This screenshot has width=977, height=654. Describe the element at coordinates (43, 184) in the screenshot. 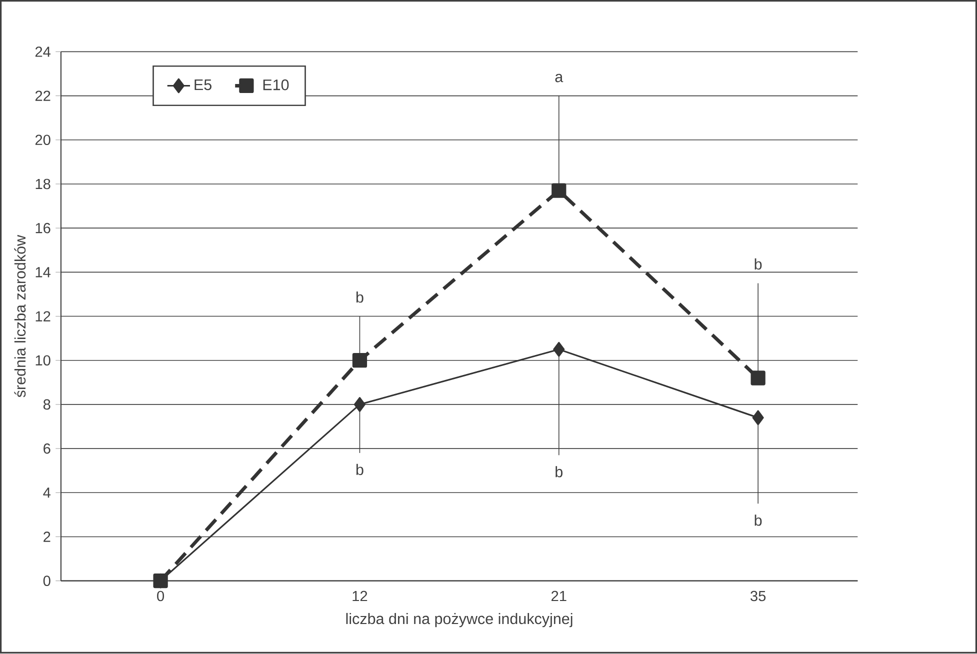

I see `y-tick-label: 18` at that location.